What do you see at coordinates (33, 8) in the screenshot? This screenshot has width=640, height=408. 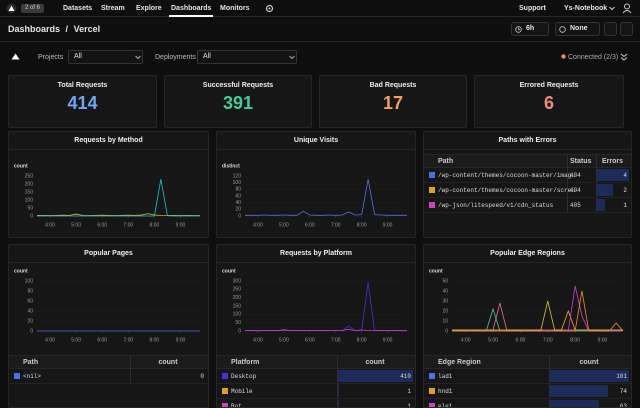 I see `badge: 2 of 6` at bounding box center [33, 8].